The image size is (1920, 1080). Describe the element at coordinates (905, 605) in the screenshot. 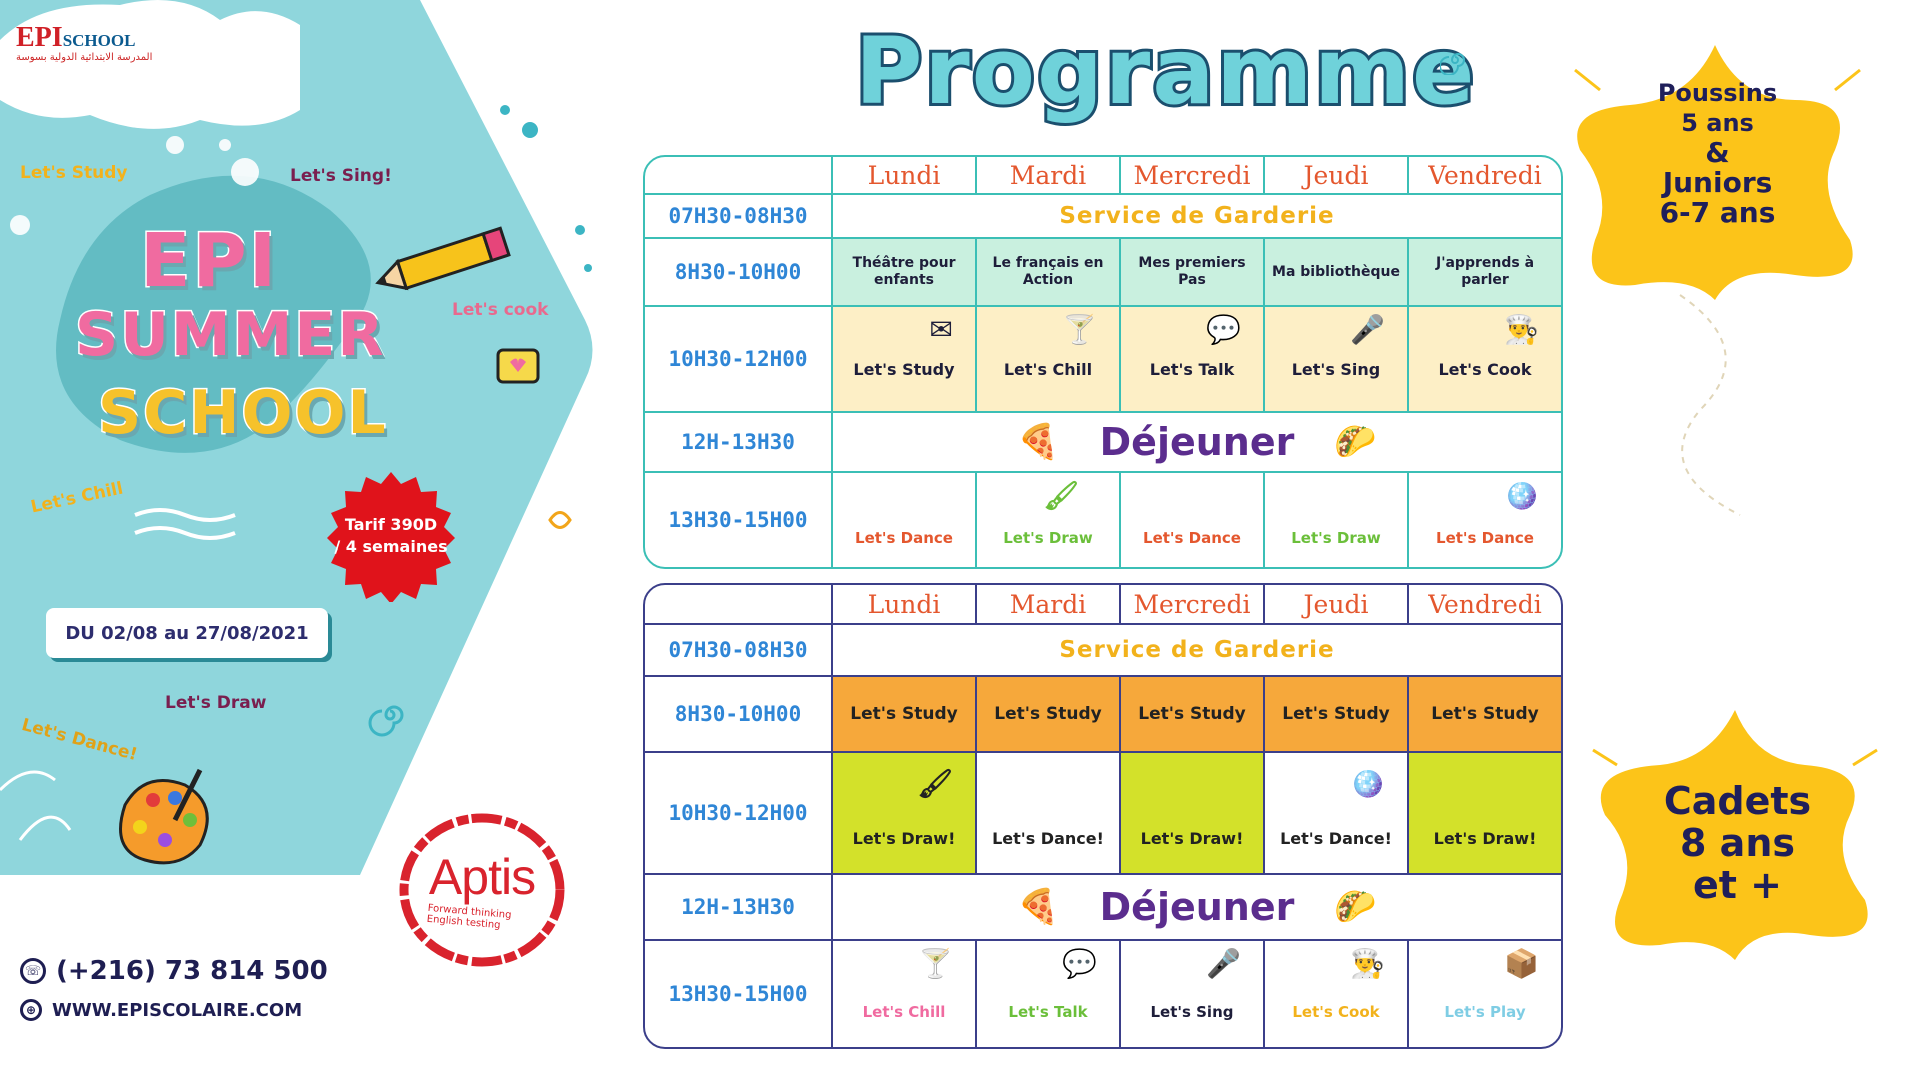

I see `day-header: Lundi` at that location.